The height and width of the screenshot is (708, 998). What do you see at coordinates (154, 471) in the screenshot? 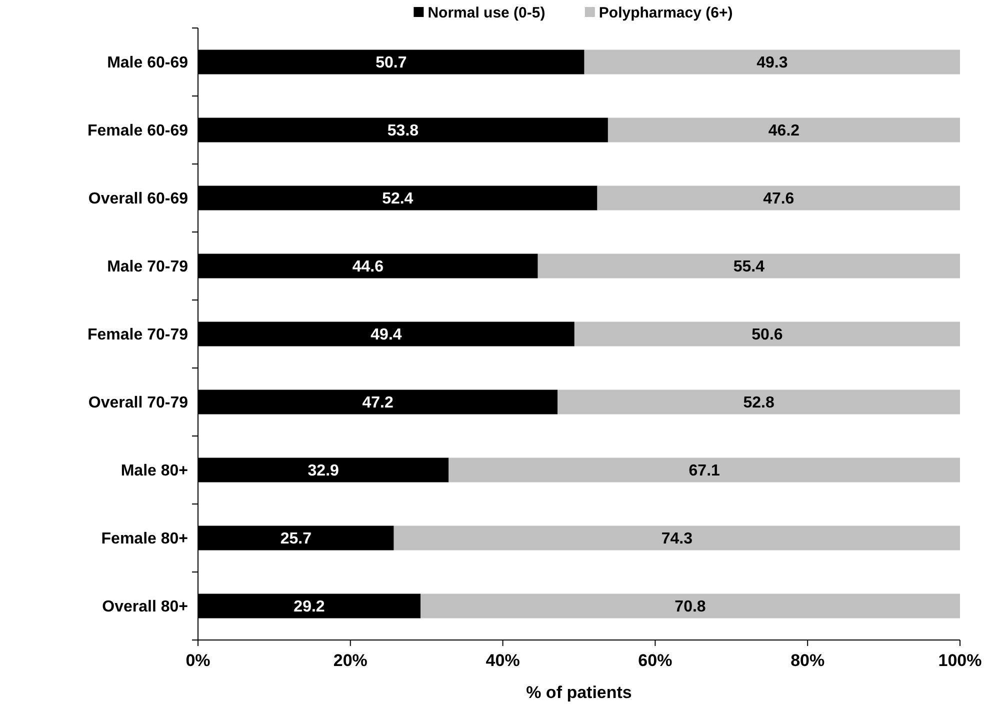
I see `y-tick-label: Male 80+` at bounding box center [154, 471].